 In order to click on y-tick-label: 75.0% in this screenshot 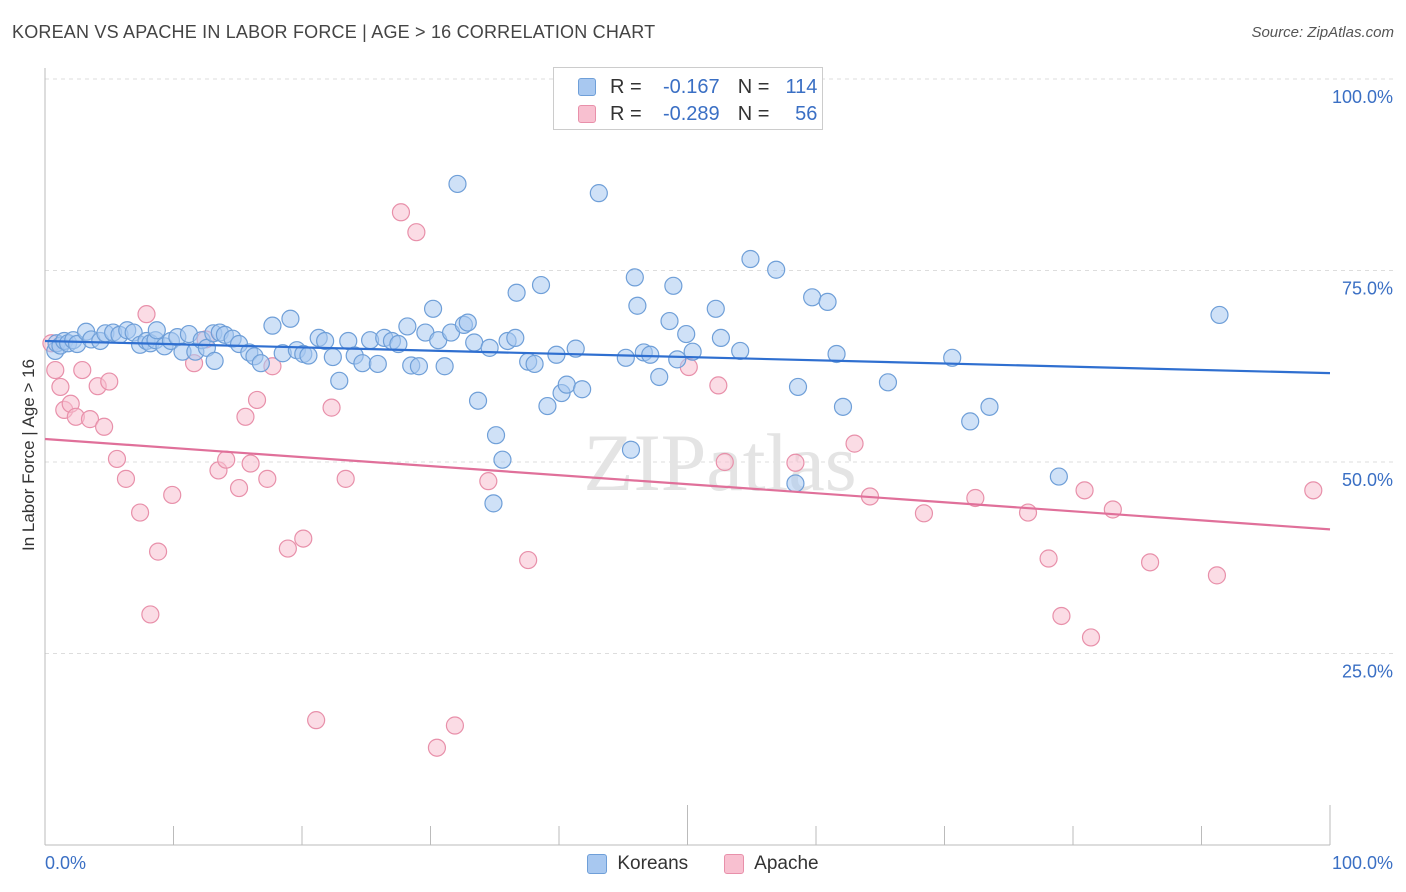, I will do `click(1367, 289)`.